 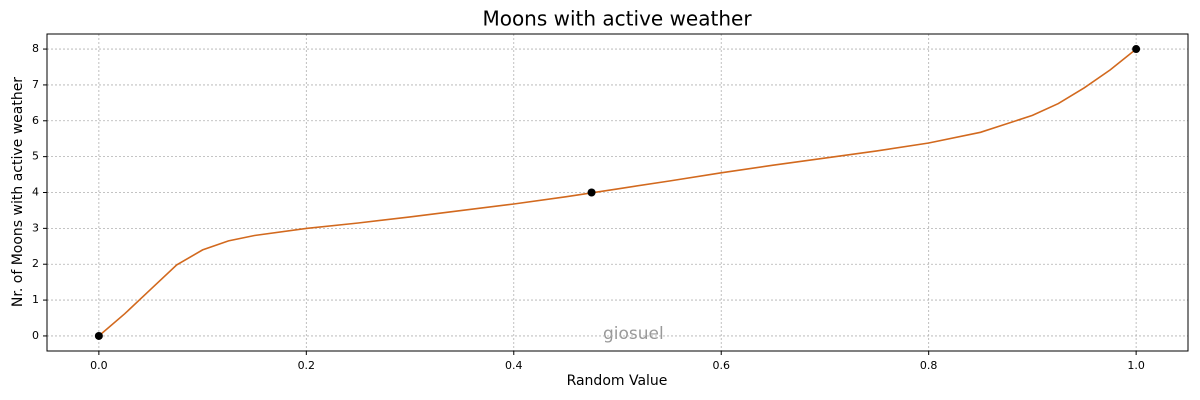 What do you see at coordinates (617, 19) in the screenshot?
I see `chart-title: Moons with active weather` at bounding box center [617, 19].